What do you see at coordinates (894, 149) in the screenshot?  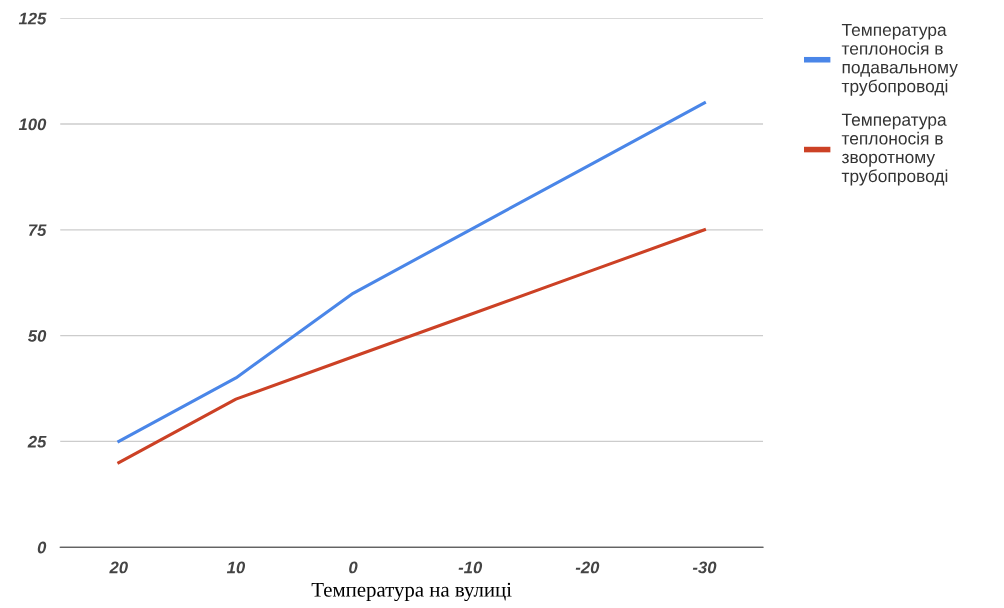 I see `legend-label: Температура теплоносія в зворотному трубопроводі` at bounding box center [894, 149].